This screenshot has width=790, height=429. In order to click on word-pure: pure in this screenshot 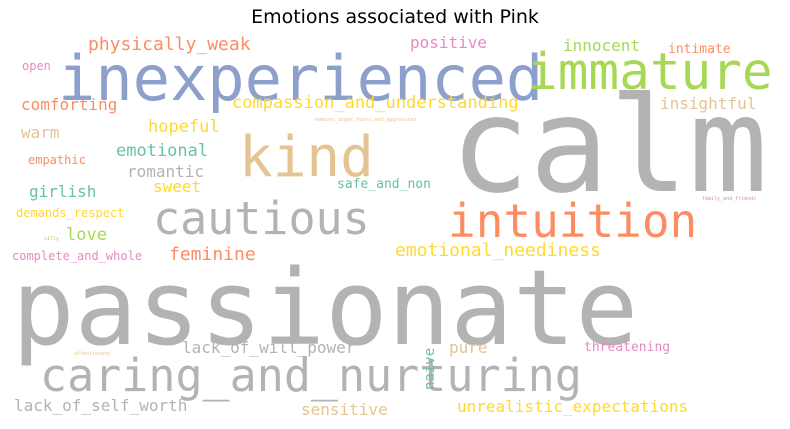, I will do `click(468, 347)`.